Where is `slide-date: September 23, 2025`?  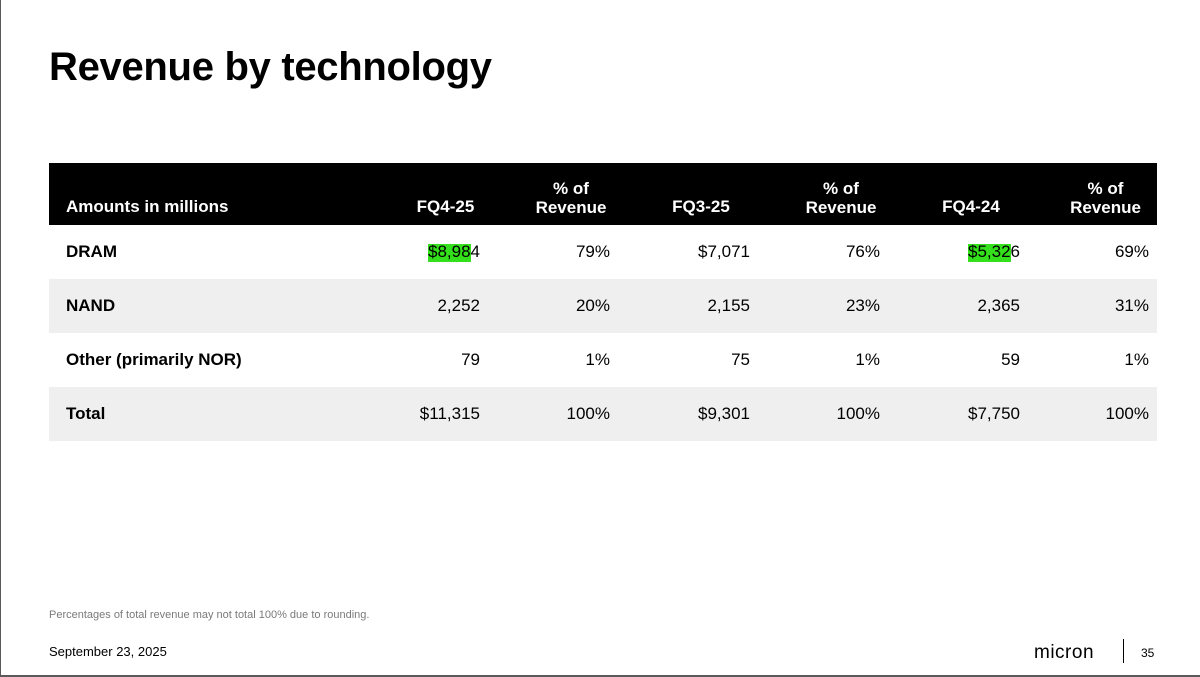
slide-date: September 23, 2025 is located at coordinates (108, 651).